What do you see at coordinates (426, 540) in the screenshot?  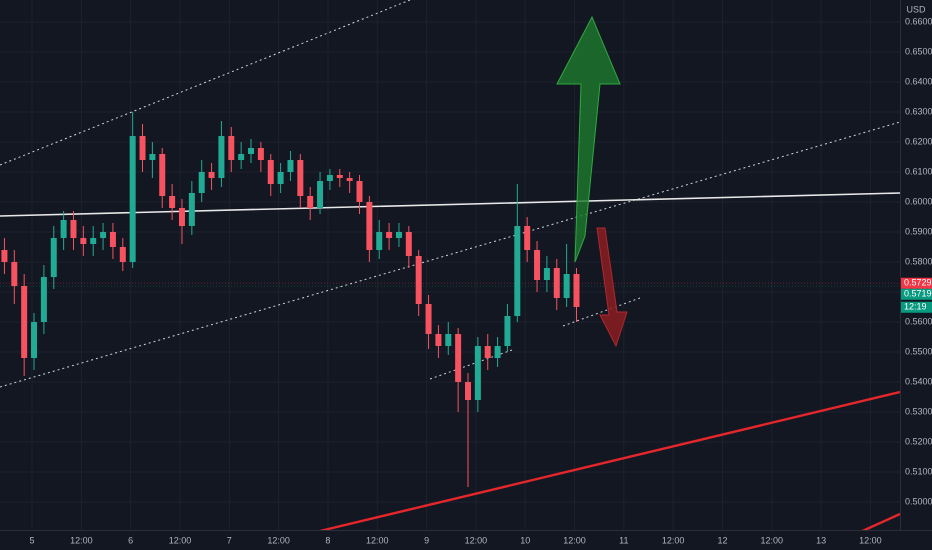 I see `x-tick-label: 9` at bounding box center [426, 540].